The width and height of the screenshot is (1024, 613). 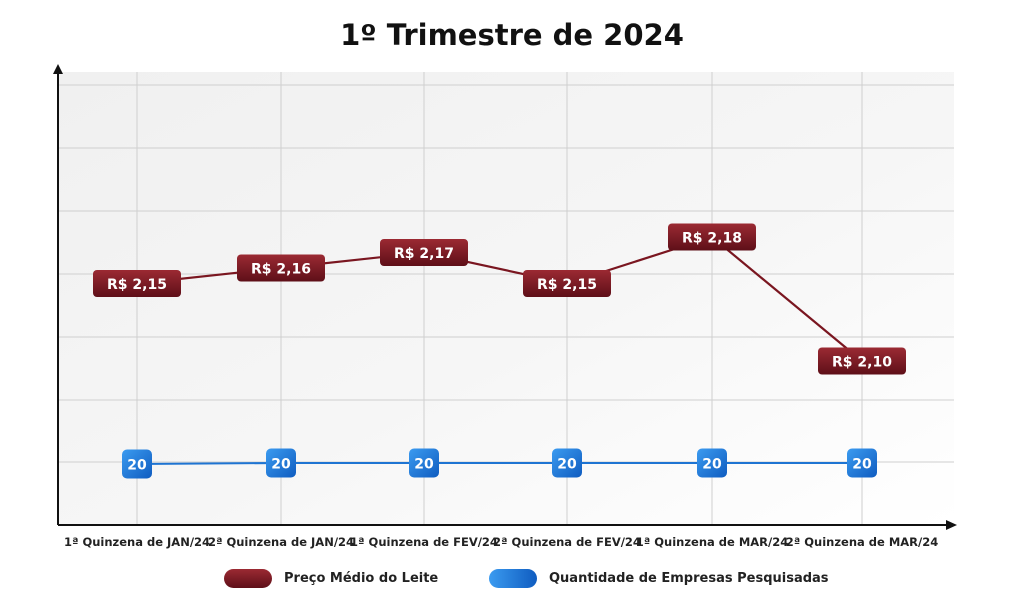 What do you see at coordinates (567, 542) in the screenshot?
I see `x-tick-label: 2ª Quinzena de FEV/24` at bounding box center [567, 542].